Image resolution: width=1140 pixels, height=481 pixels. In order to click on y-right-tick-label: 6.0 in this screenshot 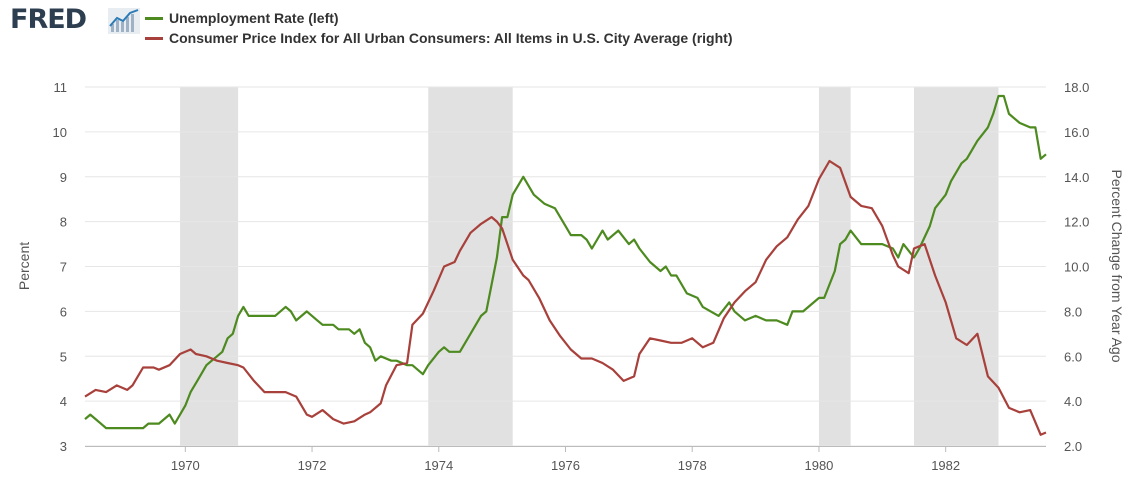, I will do `click(1073, 356)`.